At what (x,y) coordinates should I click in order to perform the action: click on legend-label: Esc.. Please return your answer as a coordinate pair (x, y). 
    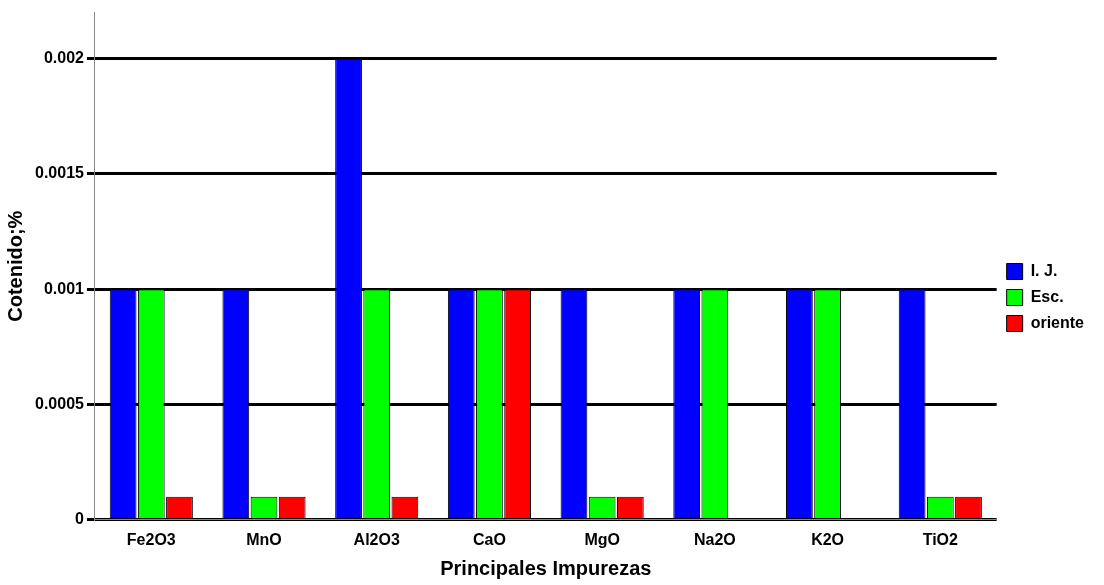
    Looking at the image, I should click on (1047, 296).